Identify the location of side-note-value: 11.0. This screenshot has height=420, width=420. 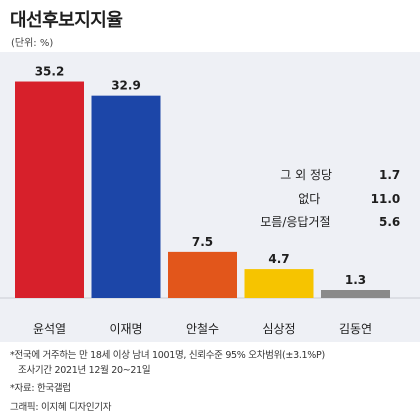
(385, 199).